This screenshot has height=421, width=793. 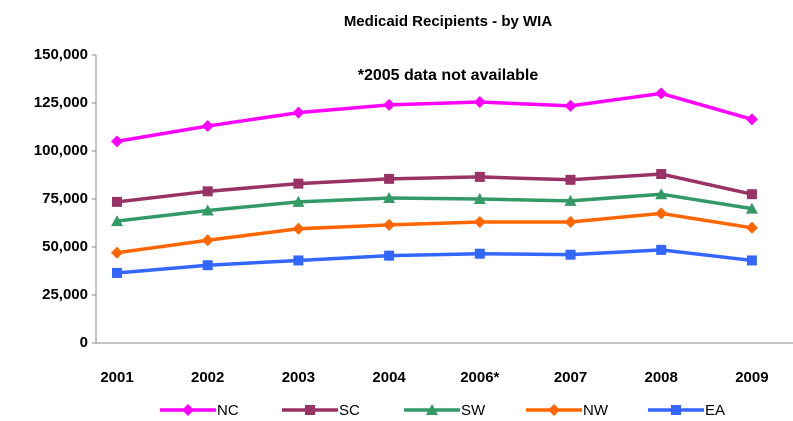 What do you see at coordinates (448, 21) in the screenshot?
I see `chart-title: Medicaid Recipients - by WIA` at bounding box center [448, 21].